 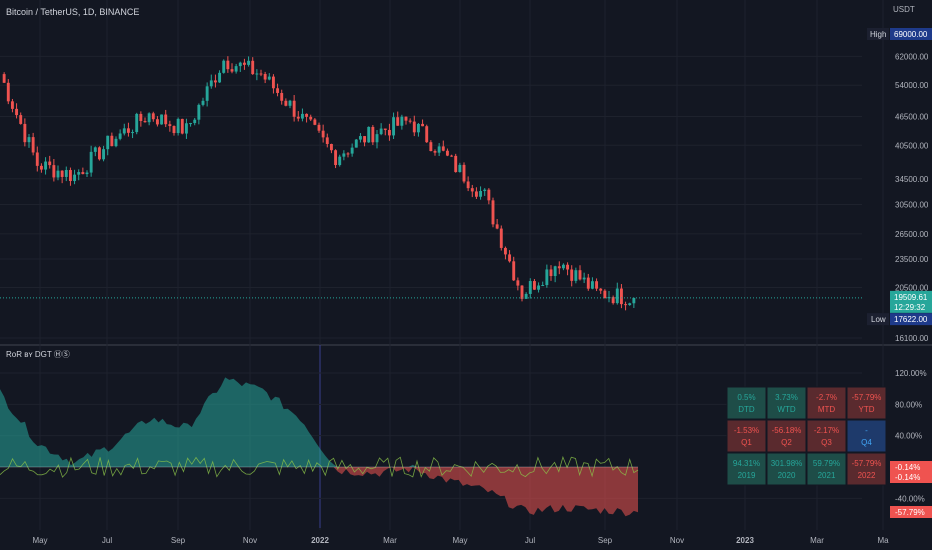 I want to click on ror-cell-label: Q2, so click(x=786, y=442).